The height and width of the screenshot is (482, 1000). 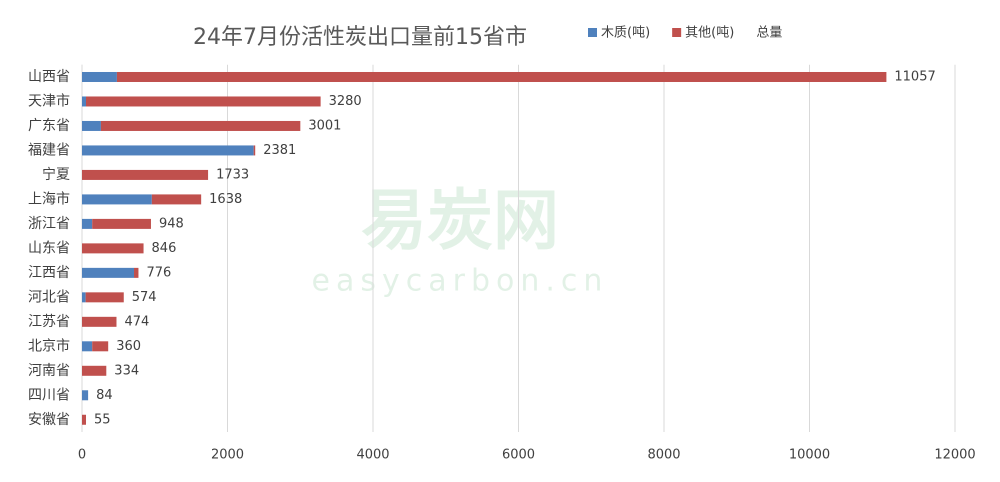 What do you see at coordinates (49, 273) in the screenshot?
I see `y-tick-label: 江西省` at bounding box center [49, 273].